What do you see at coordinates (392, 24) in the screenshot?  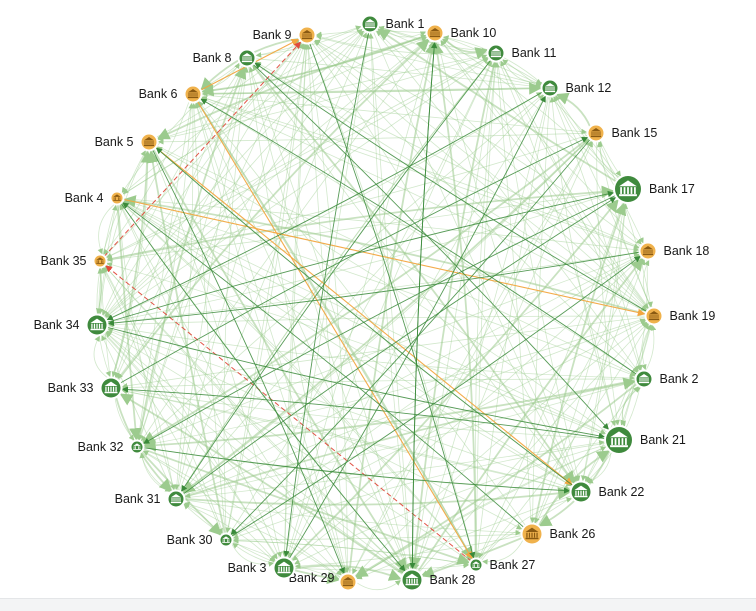 I see `bank-node-b1: Bank 1` at bounding box center [392, 24].